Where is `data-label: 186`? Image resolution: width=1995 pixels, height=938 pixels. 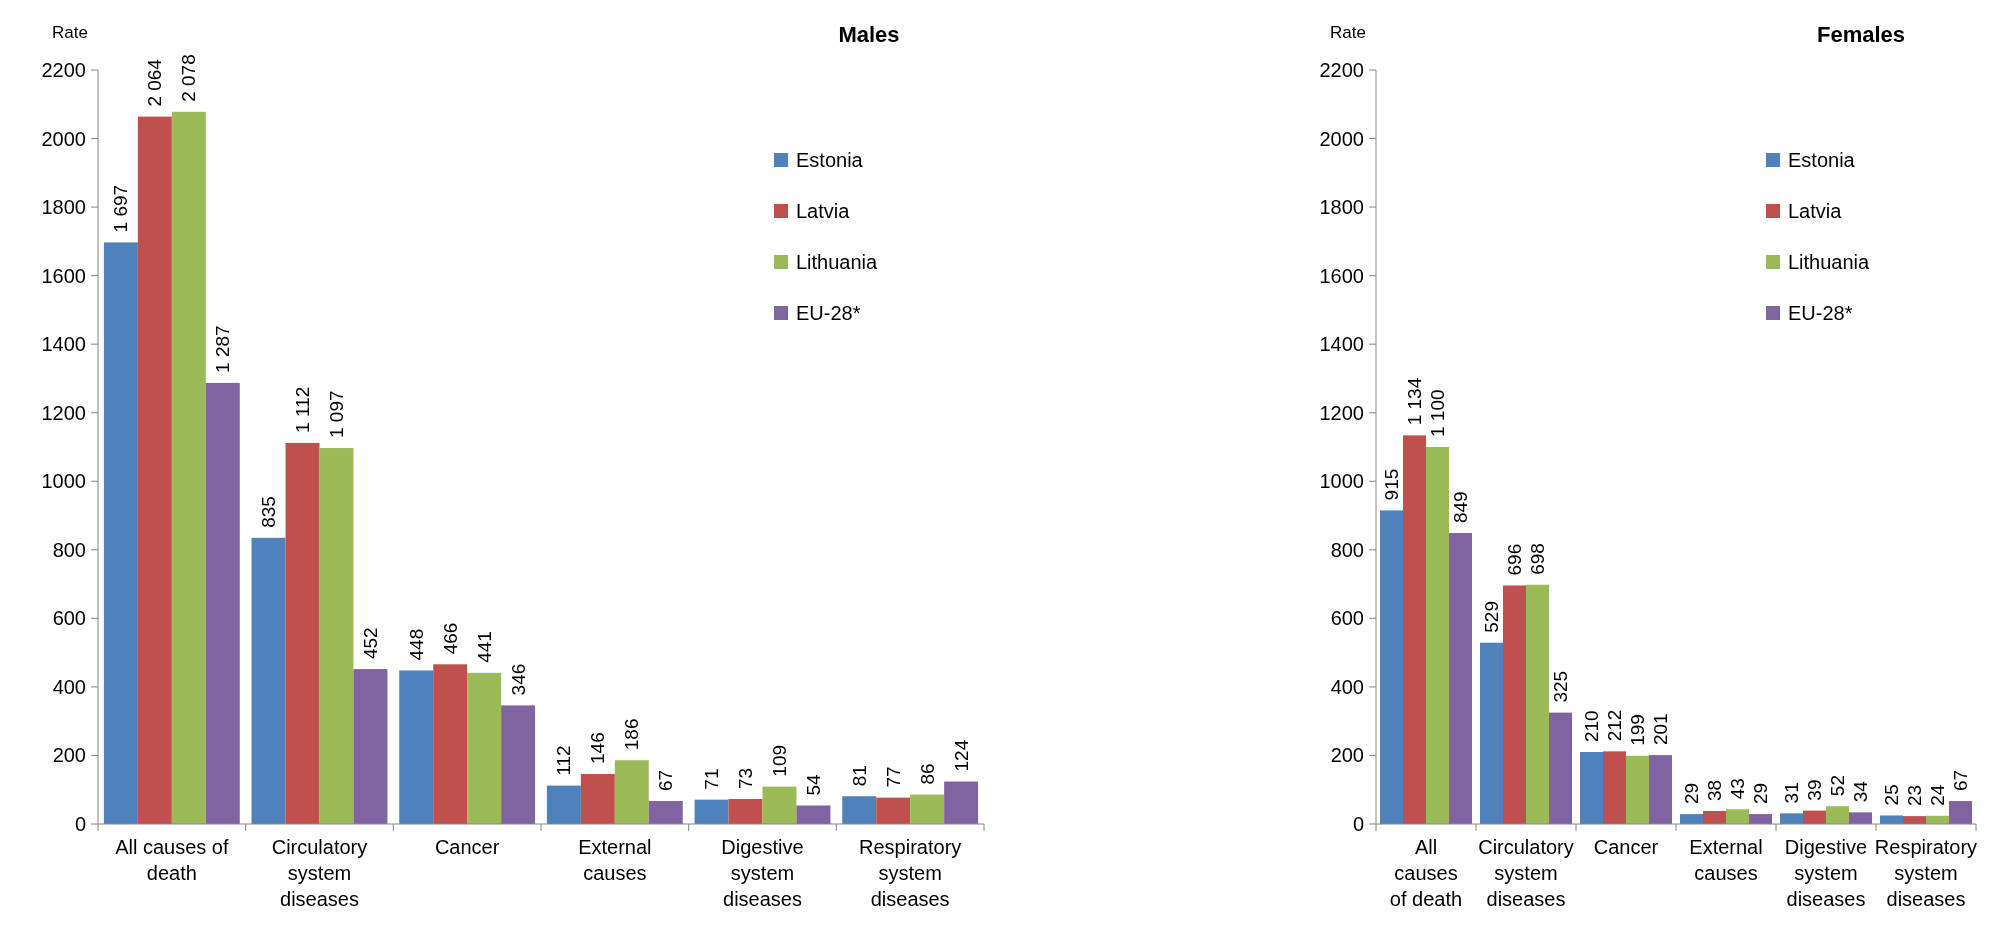
data-label: 186 is located at coordinates (632, 734).